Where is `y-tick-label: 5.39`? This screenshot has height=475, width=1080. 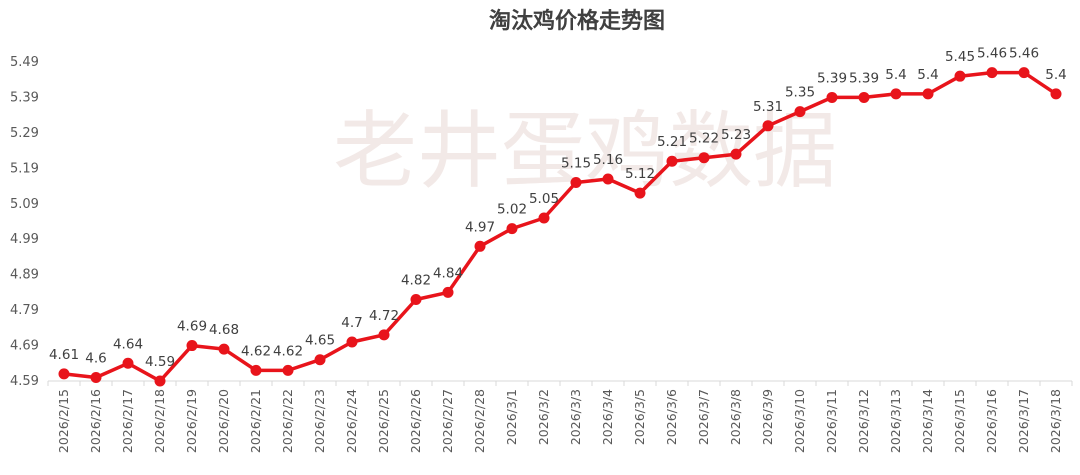
y-tick-label: 5.39 is located at coordinates (24, 97).